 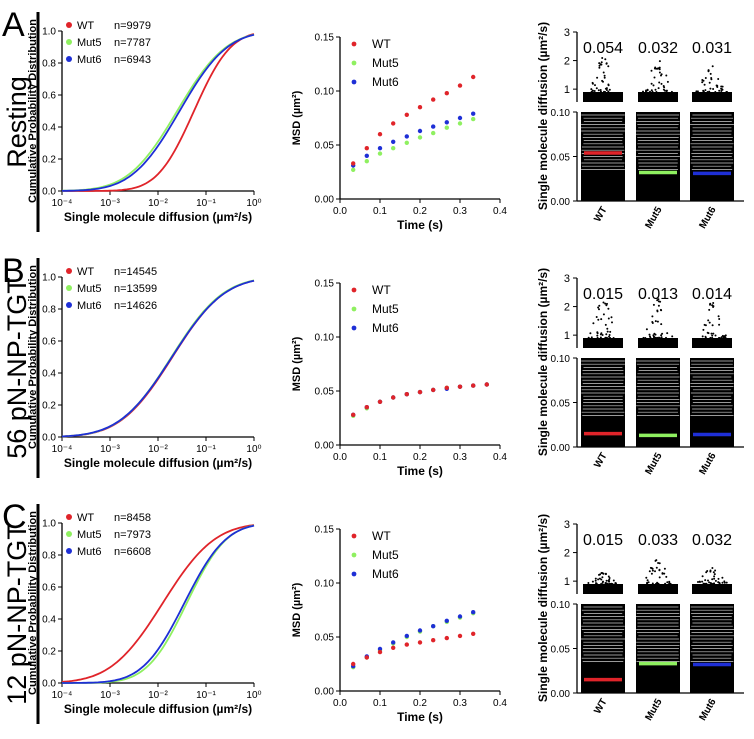 I want to click on msd-legend-marker-mut6, so click(x=354, y=82).